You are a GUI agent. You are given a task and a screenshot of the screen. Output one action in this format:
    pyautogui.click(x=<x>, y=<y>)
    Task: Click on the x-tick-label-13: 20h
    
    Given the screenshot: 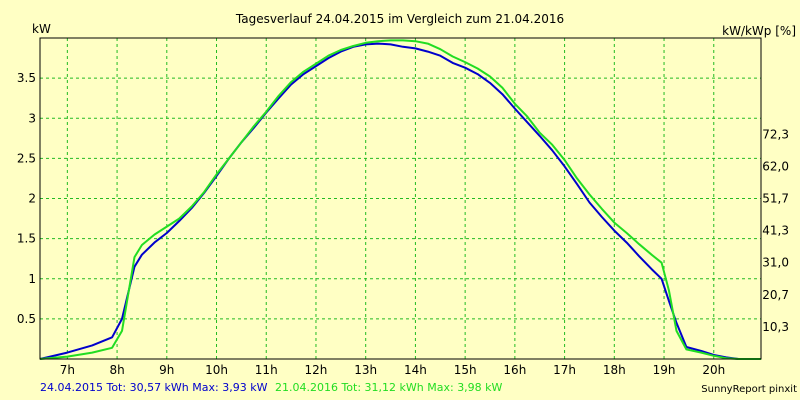 What is the action you would take?
    pyautogui.click(x=713, y=370)
    